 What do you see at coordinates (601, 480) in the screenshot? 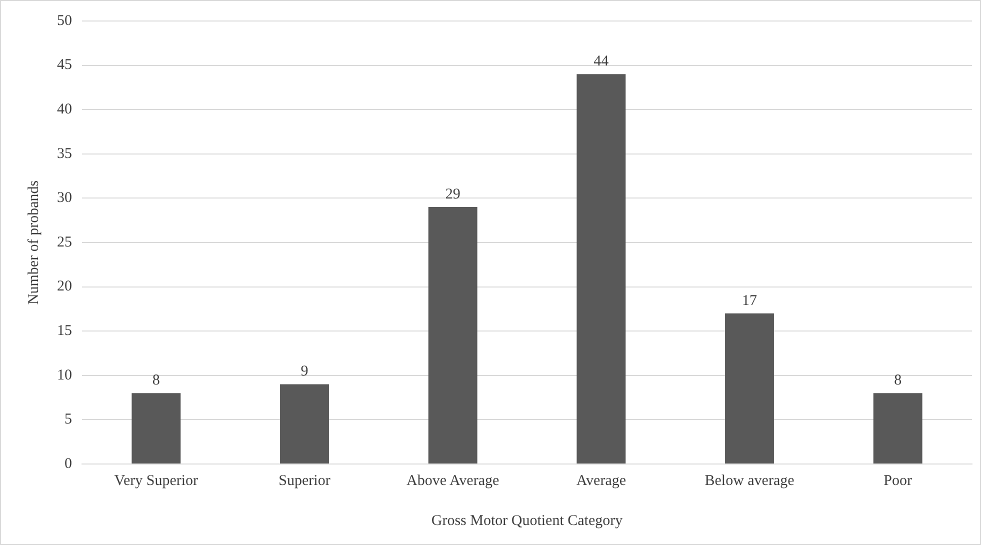
I see `x-tick-label: Average` at bounding box center [601, 480].